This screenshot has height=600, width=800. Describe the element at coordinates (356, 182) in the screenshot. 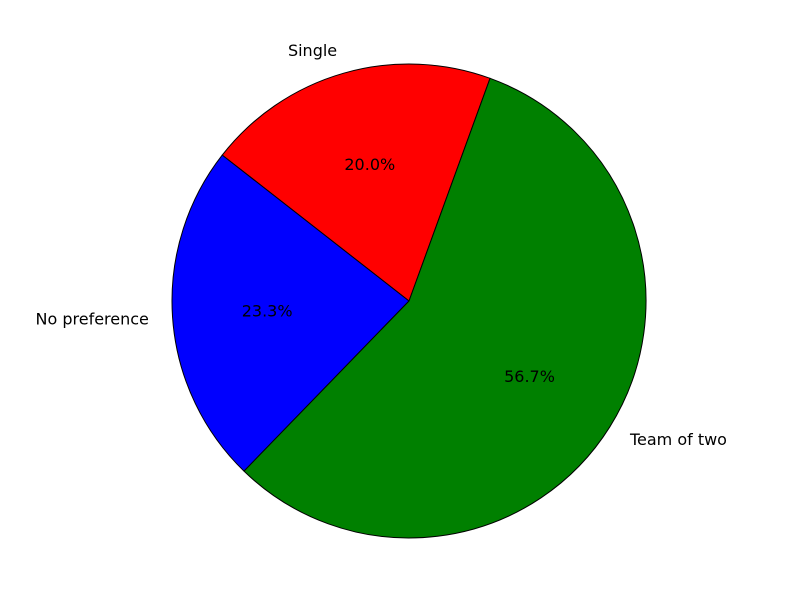

I see `pie-slice-single` at that location.